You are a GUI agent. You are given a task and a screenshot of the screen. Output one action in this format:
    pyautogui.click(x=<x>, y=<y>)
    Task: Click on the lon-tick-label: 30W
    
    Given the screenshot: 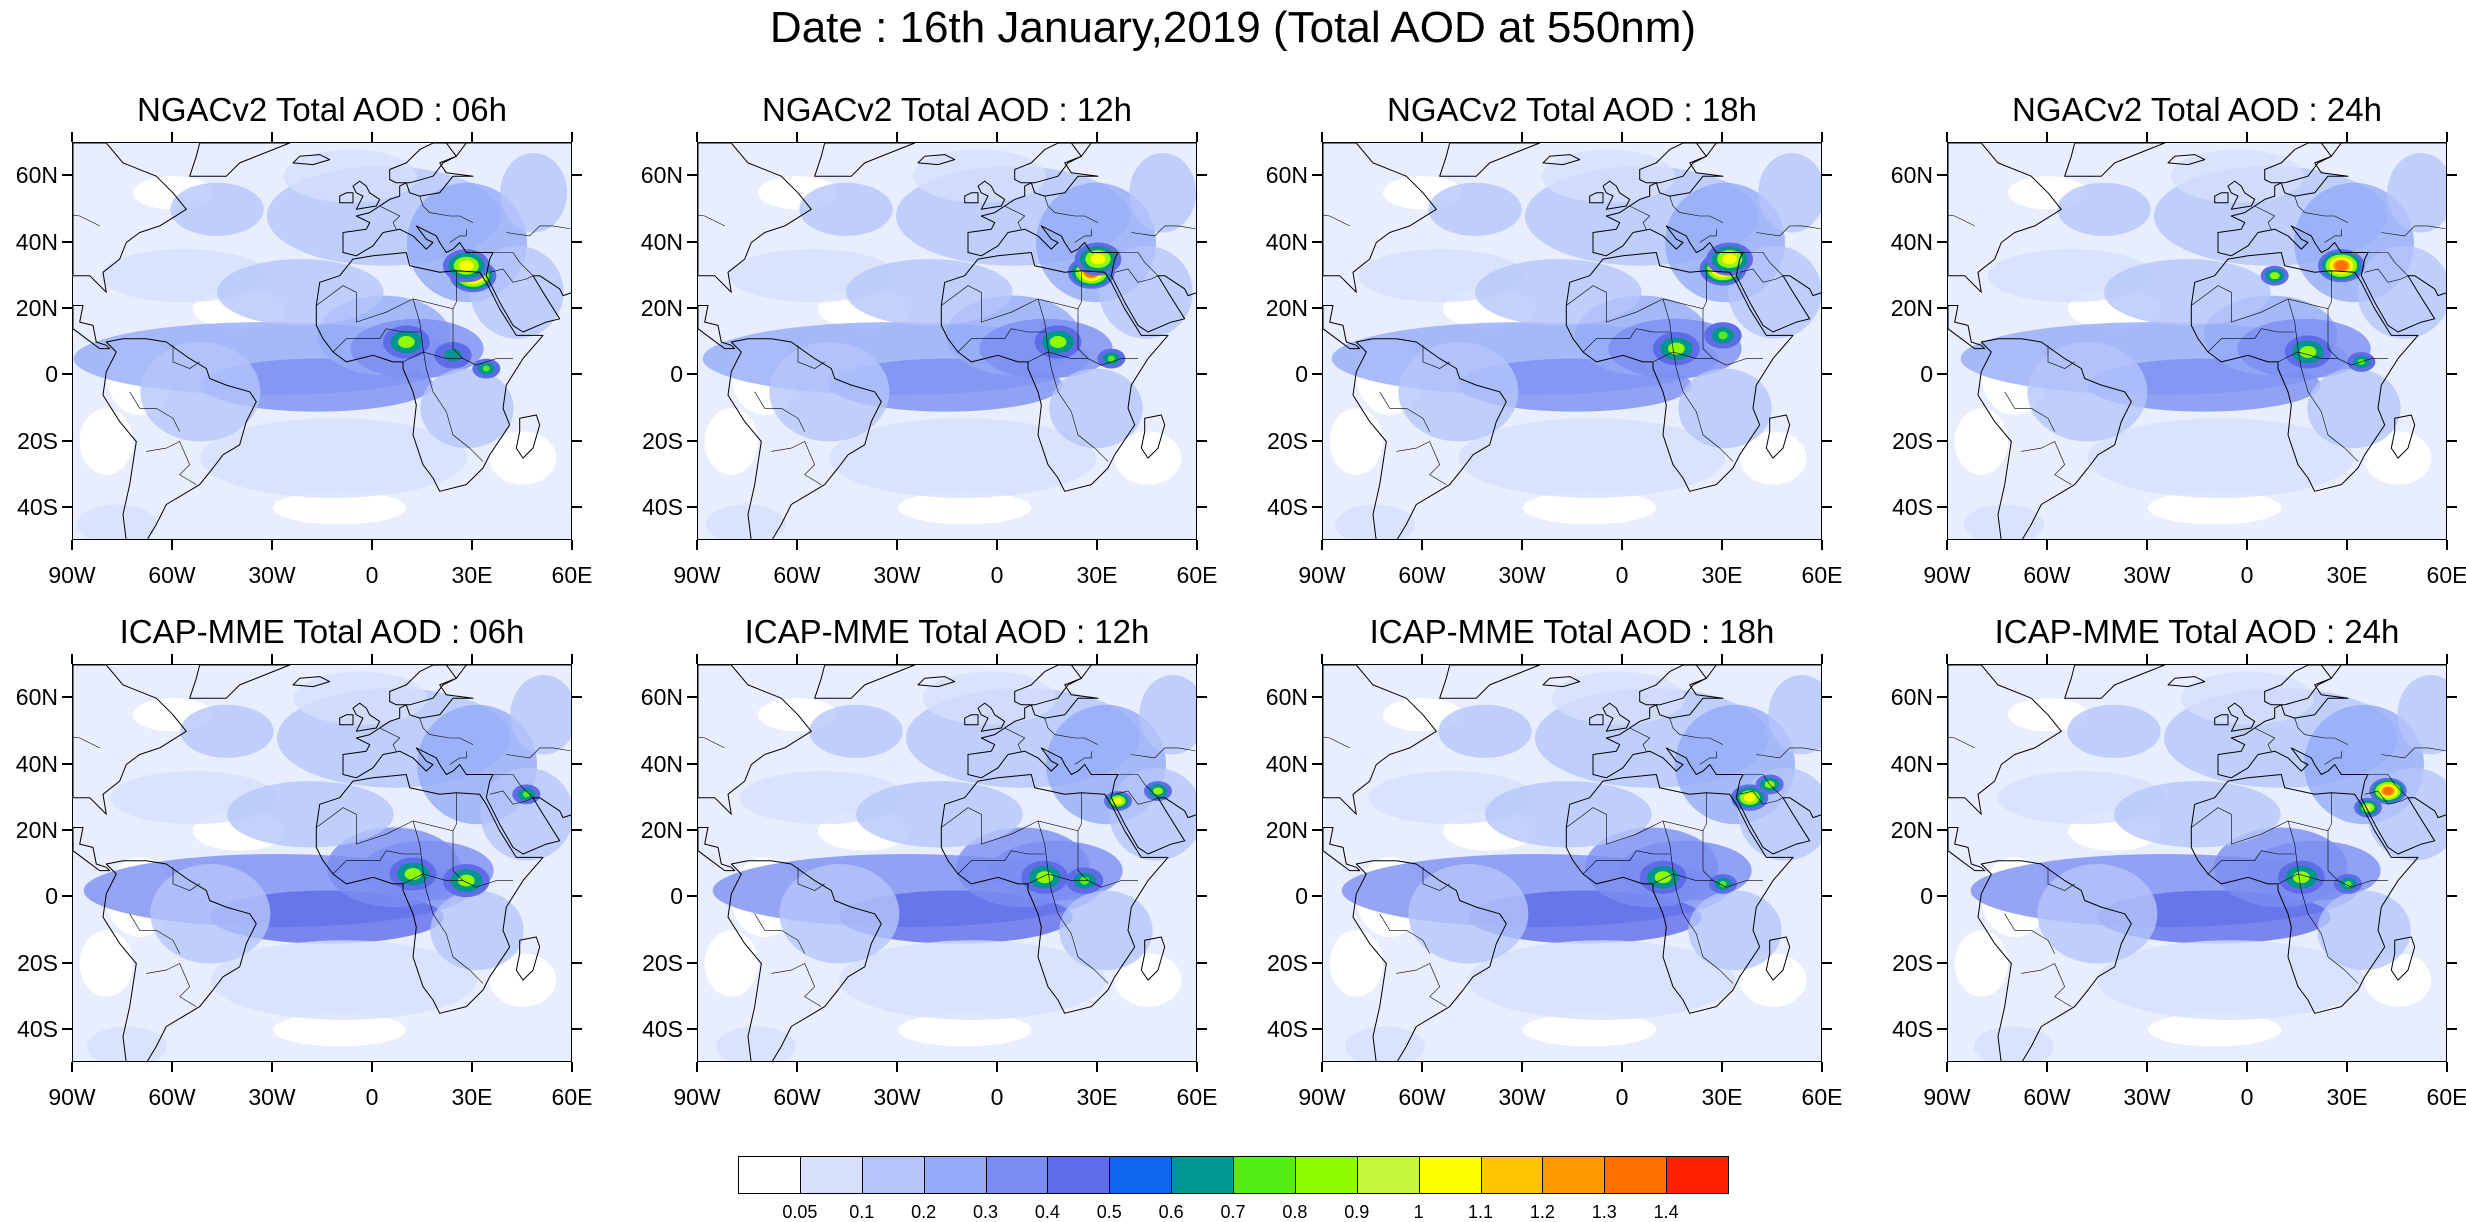 What is the action you would take?
    pyautogui.click(x=272, y=575)
    